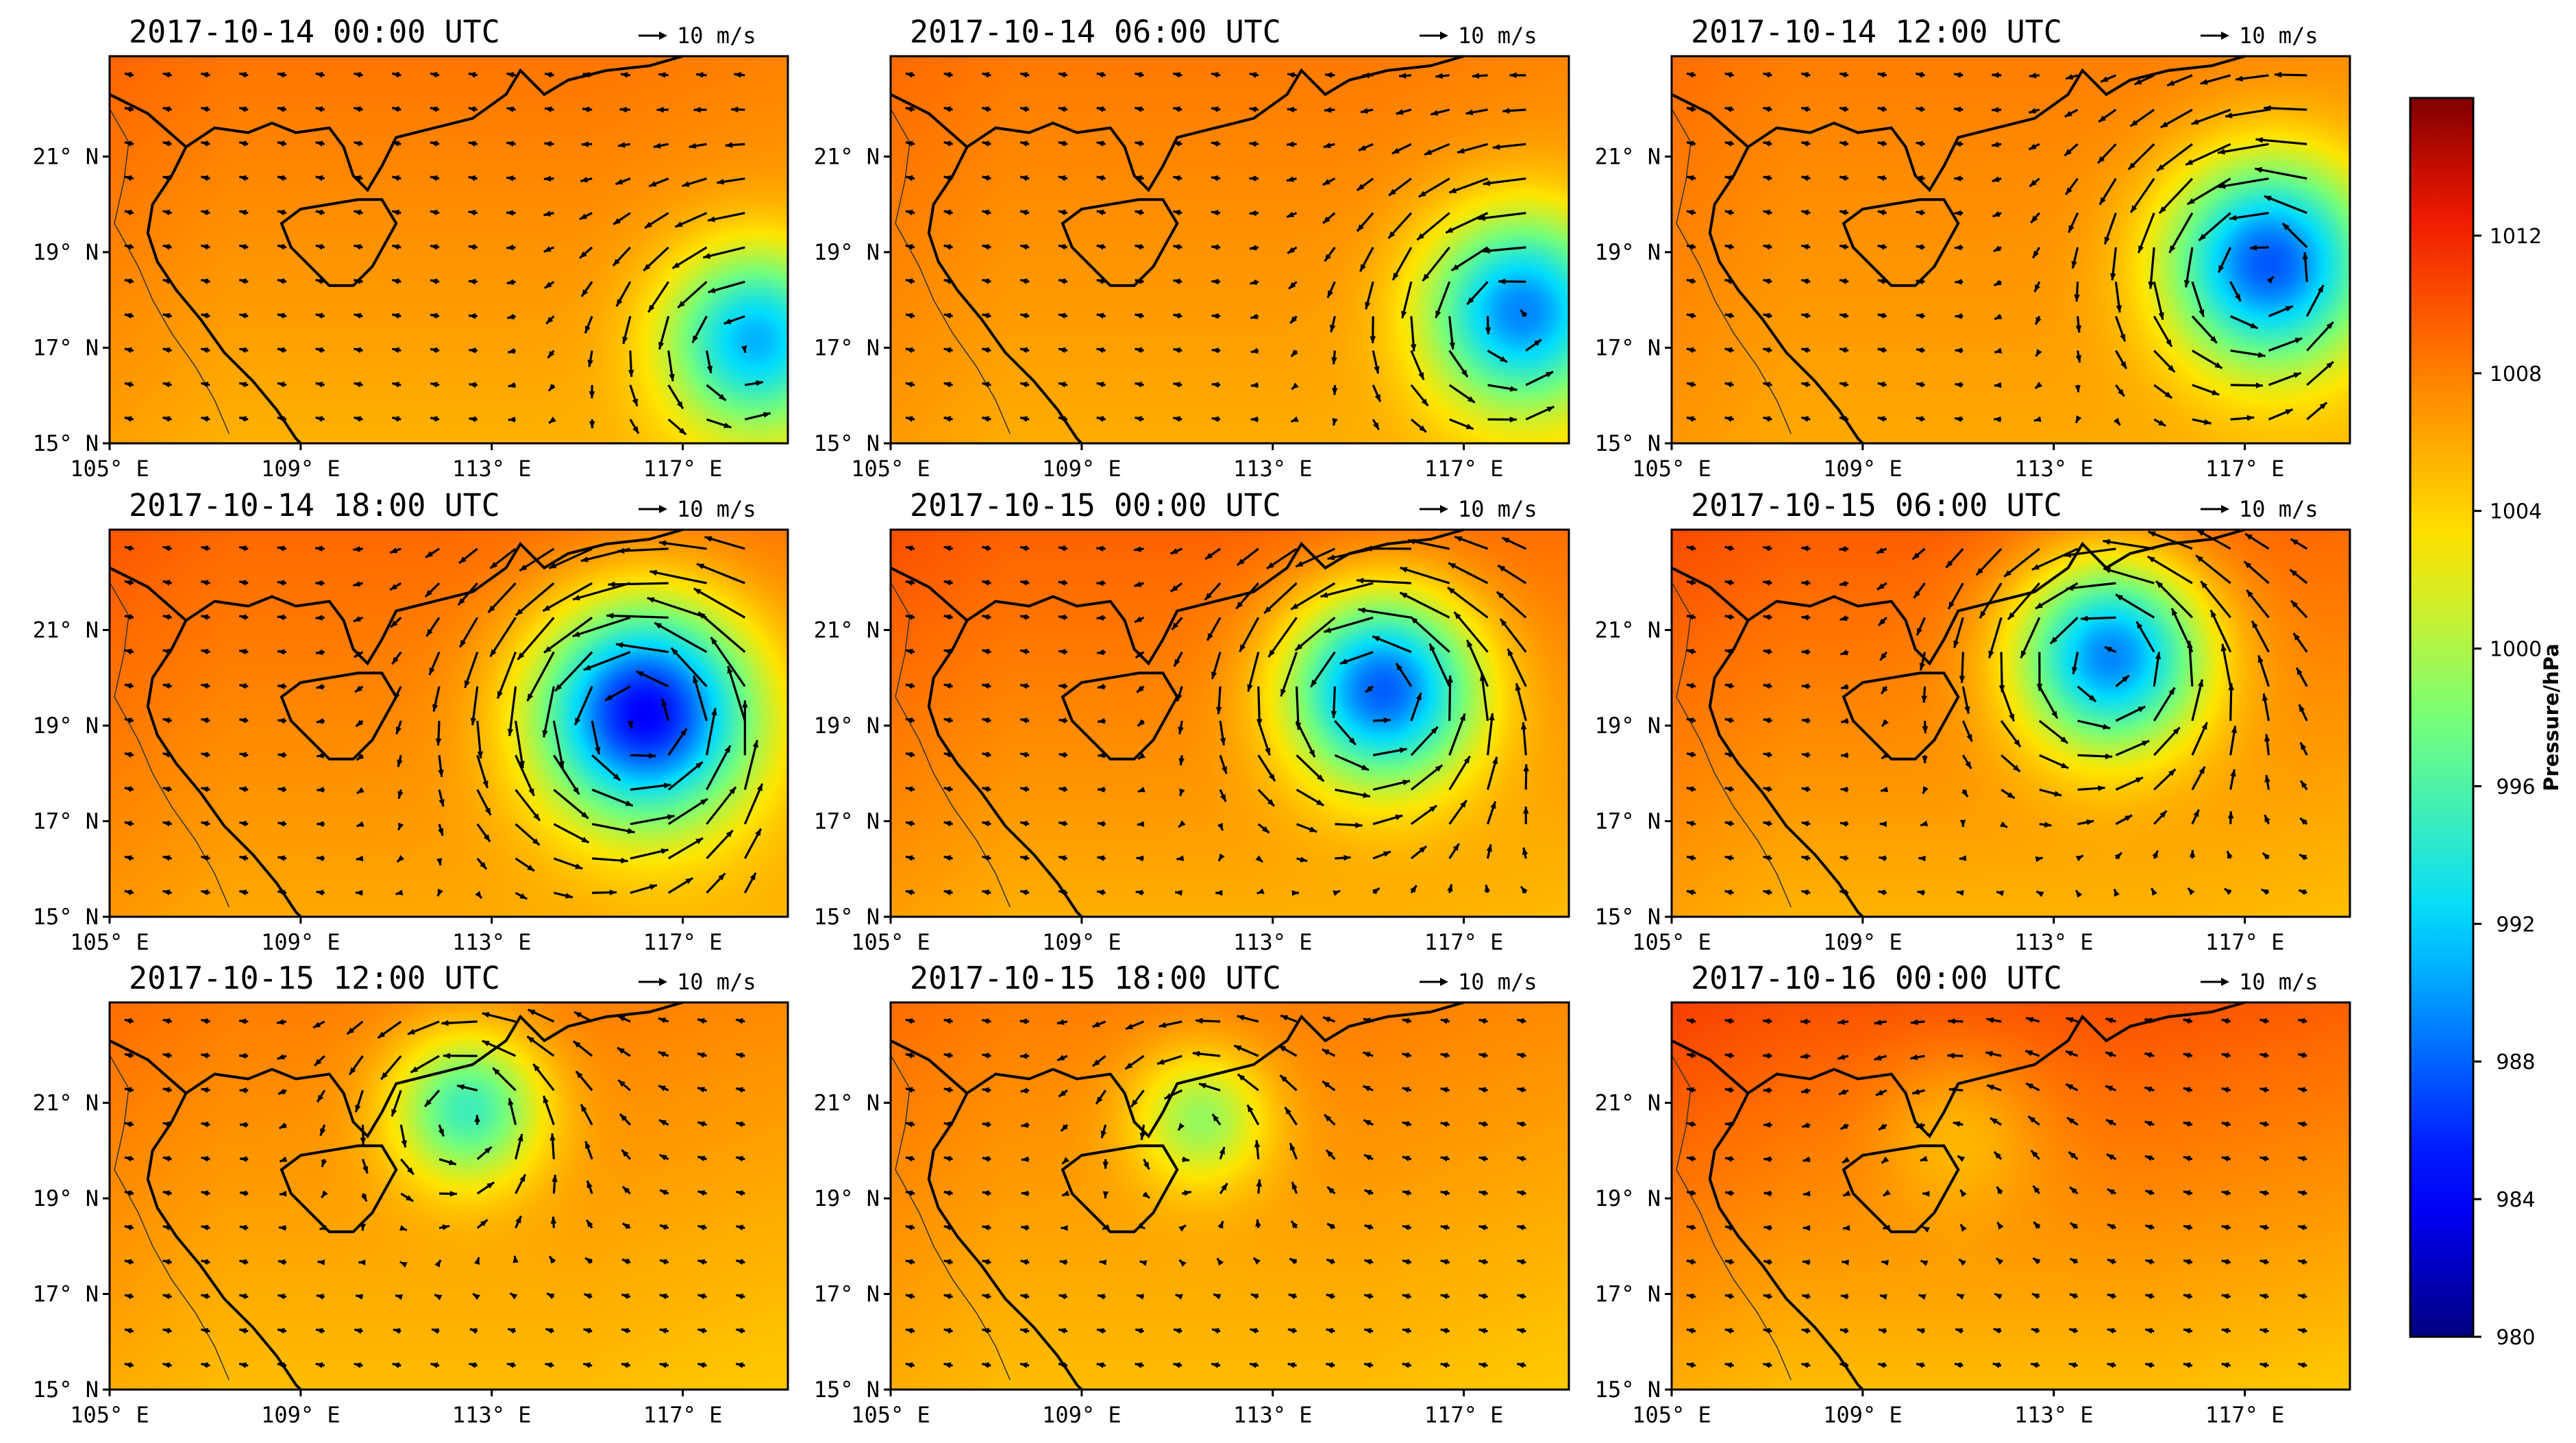  Describe the element at coordinates (1273, 469) in the screenshot. I see `x-tick-label: 113° E` at that location.